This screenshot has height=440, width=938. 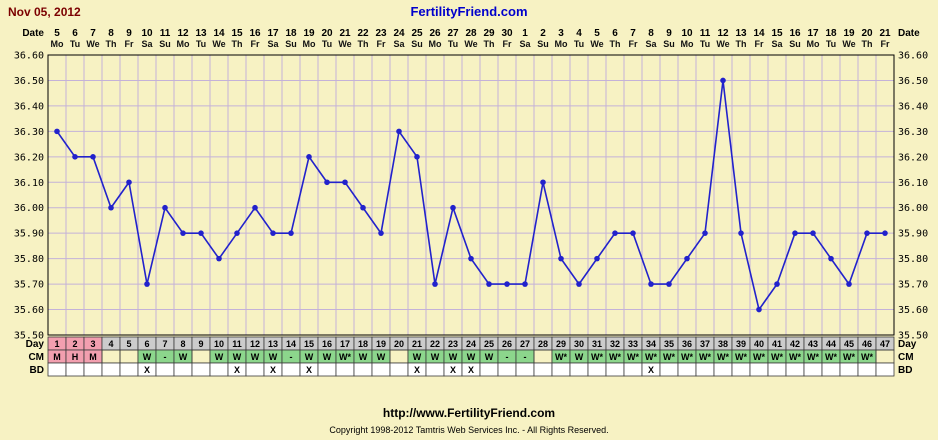 What do you see at coordinates (669, 33) in the screenshot?
I see `date-cell: 9` at bounding box center [669, 33].